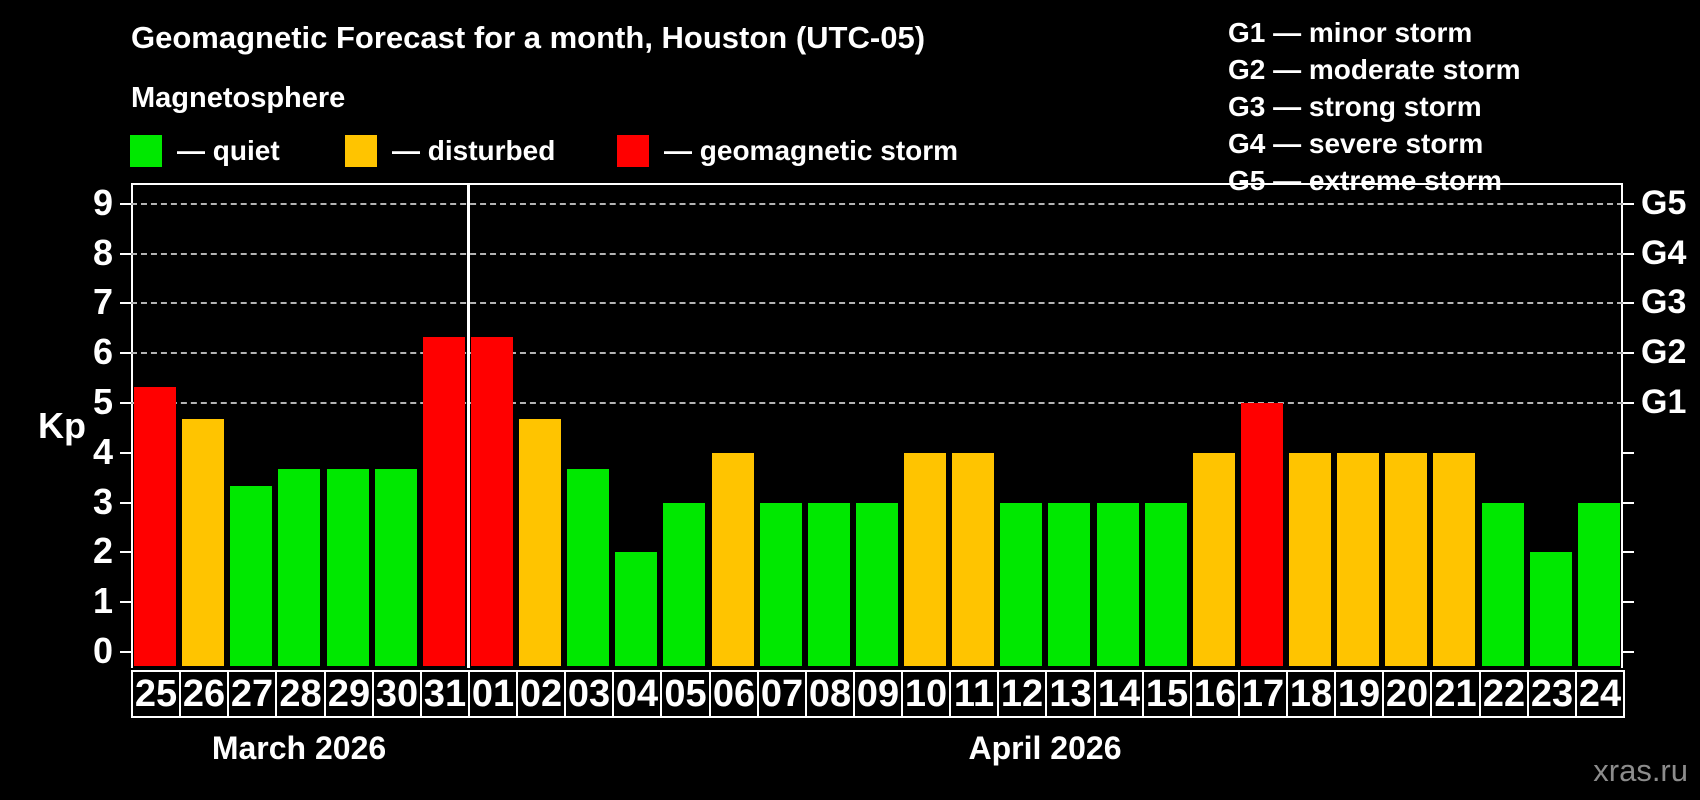  I want to click on legend-item-quiet: — quiet, so click(205, 151).